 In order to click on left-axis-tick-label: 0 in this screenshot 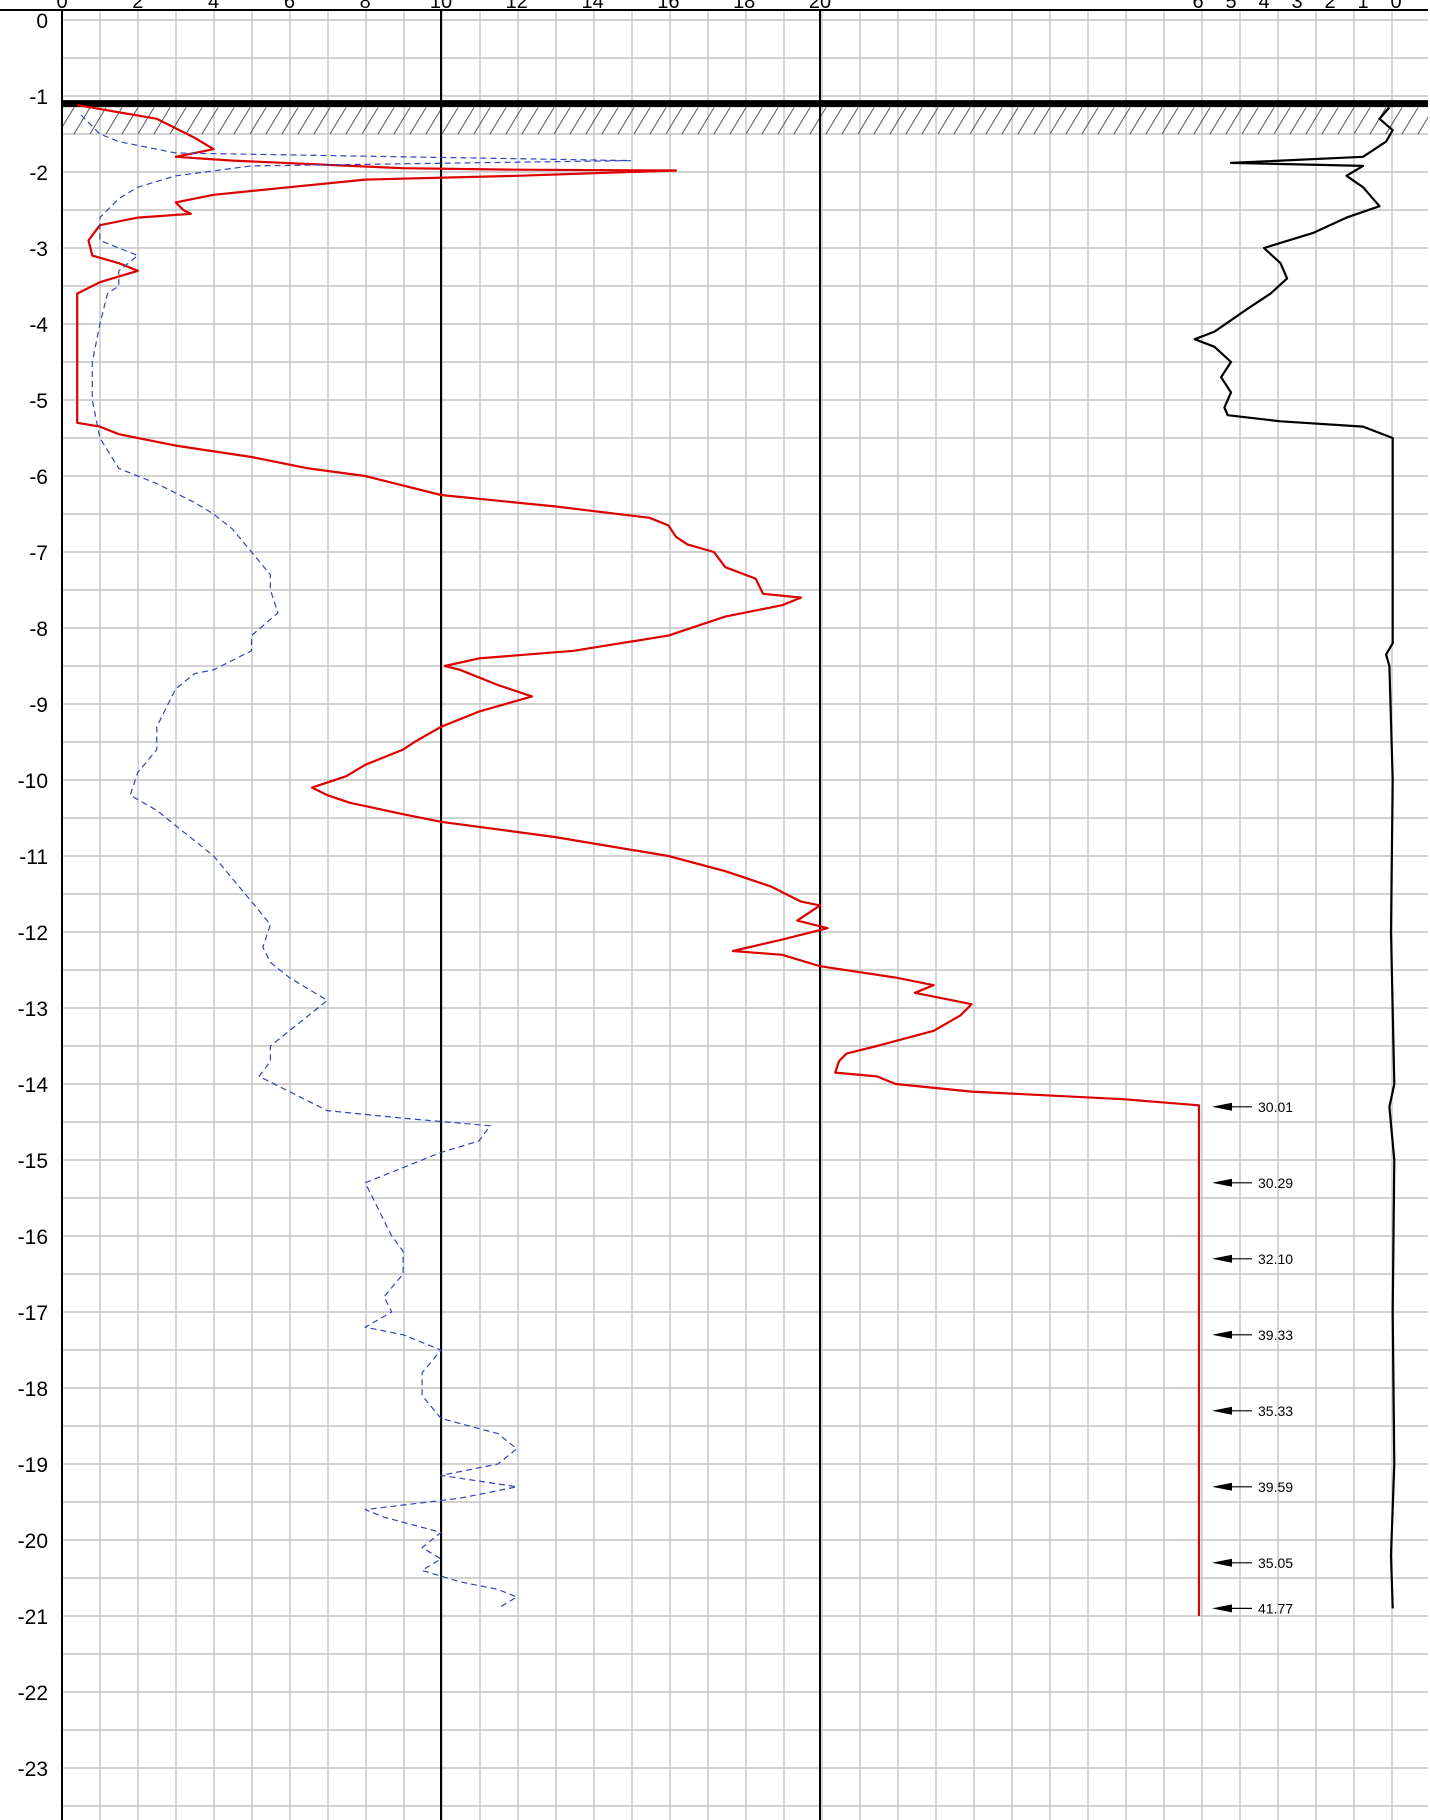, I will do `click(61, 6)`.